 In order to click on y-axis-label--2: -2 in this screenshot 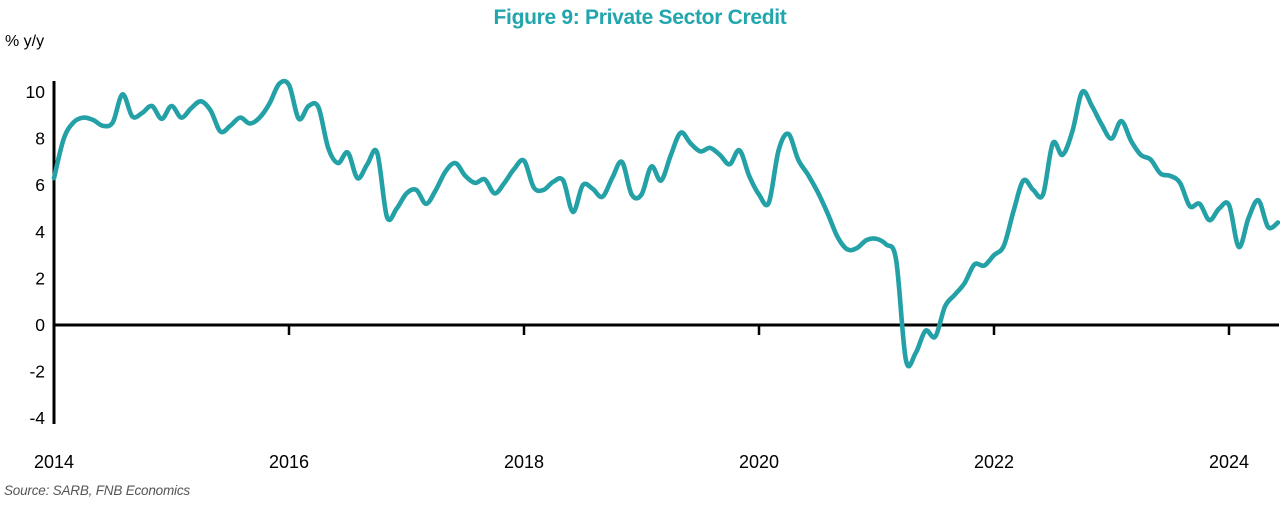, I will do `click(37, 372)`.